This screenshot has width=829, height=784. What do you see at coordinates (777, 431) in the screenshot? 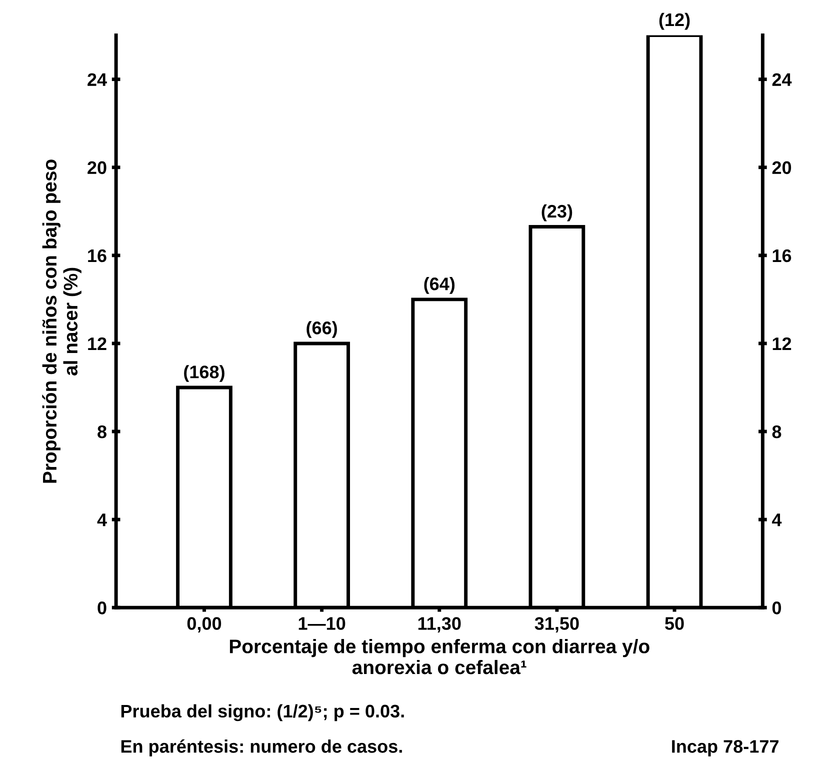
I see `y2-tick-label: 8` at bounding box center [777, 431].